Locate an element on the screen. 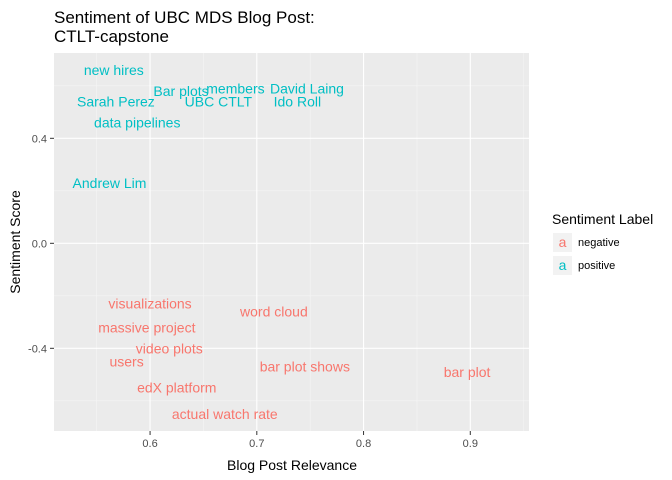 This screenshot has width=672, height=480. point-label-negative: word cloud is located at coordinates (273, 312).